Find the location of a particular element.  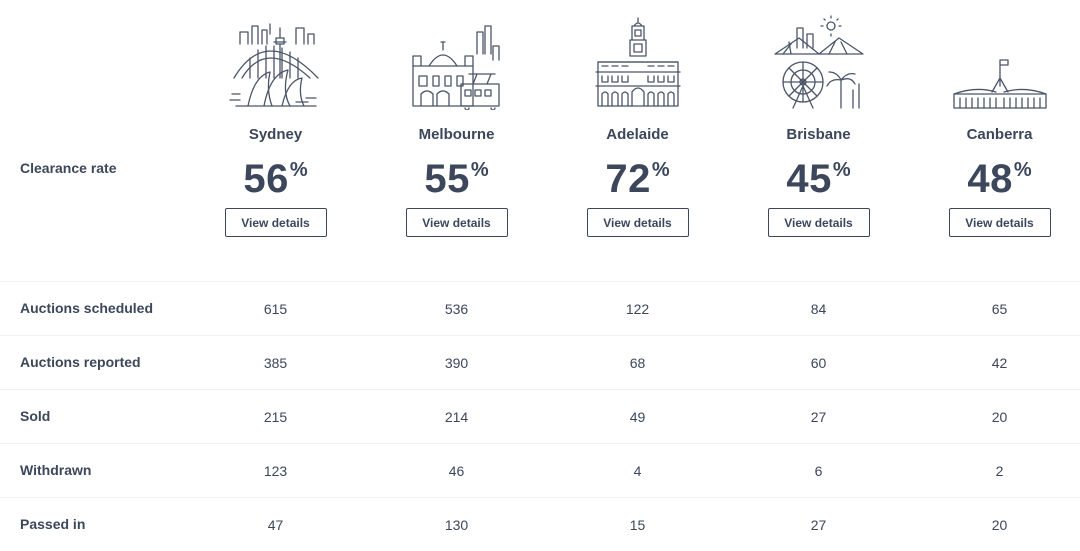

table-row: Withdrawn 123 46 4 6 2 is located at coordinates (540, 470).